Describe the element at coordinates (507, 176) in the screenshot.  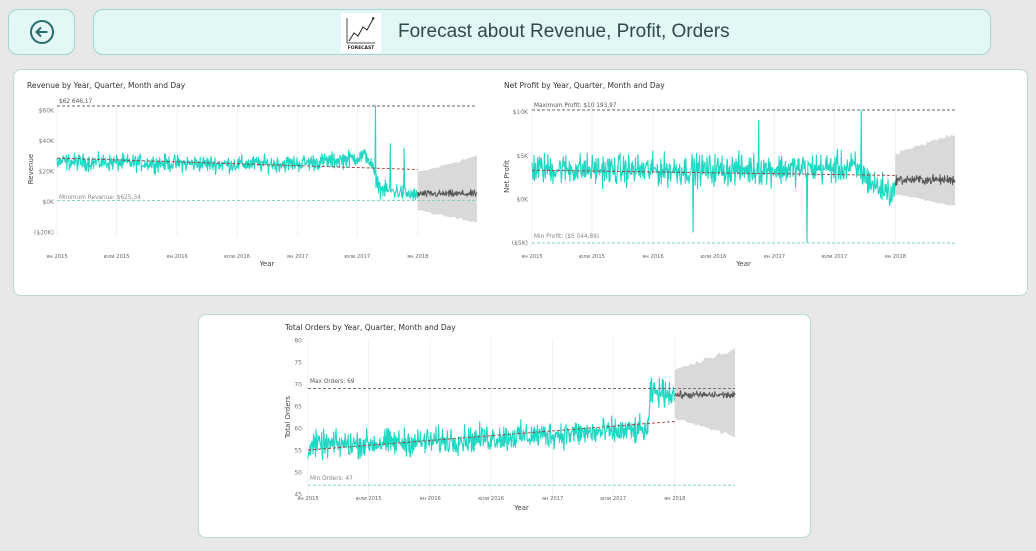
I see `y-axis-title: Net Profit` at that location.